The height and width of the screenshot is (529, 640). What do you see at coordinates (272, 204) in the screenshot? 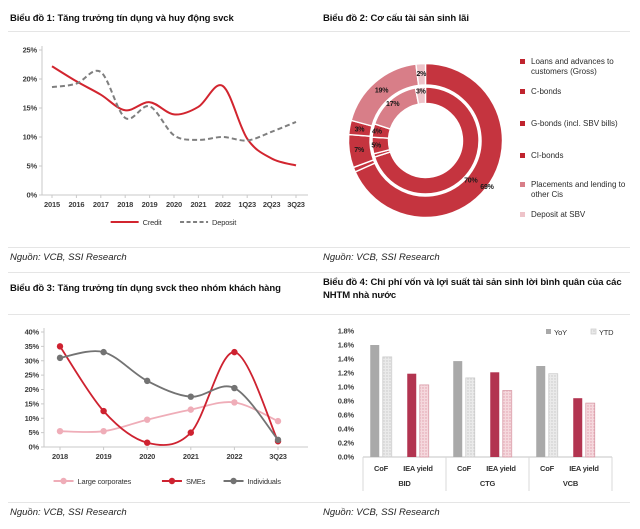
I see `x-tick-label: 2Q23` at bounding box center [272, 204].